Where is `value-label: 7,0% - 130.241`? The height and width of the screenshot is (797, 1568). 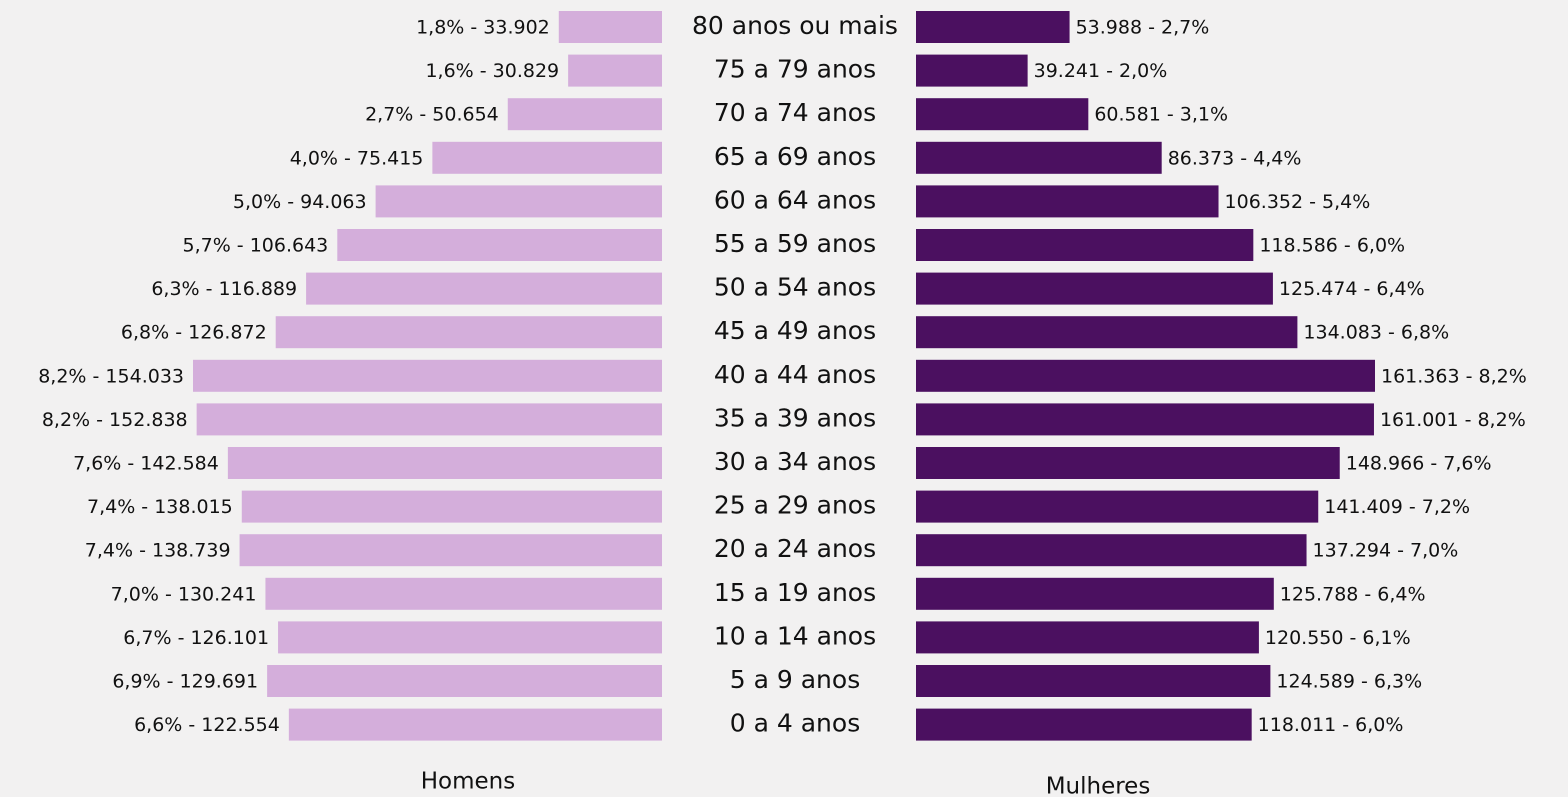 value-label: 7,0% - 130.241 is located at coordinates (184, 594).